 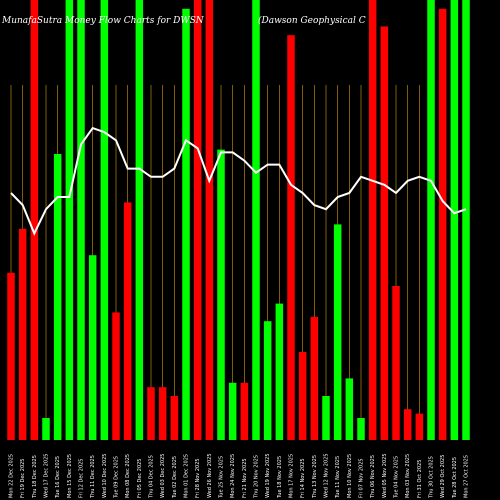 What do you see at coordinates (397, 477) in the screenshot?
I see `x-tick-label: Tue 04 Nov 2025` at bounding box center [397, 477].